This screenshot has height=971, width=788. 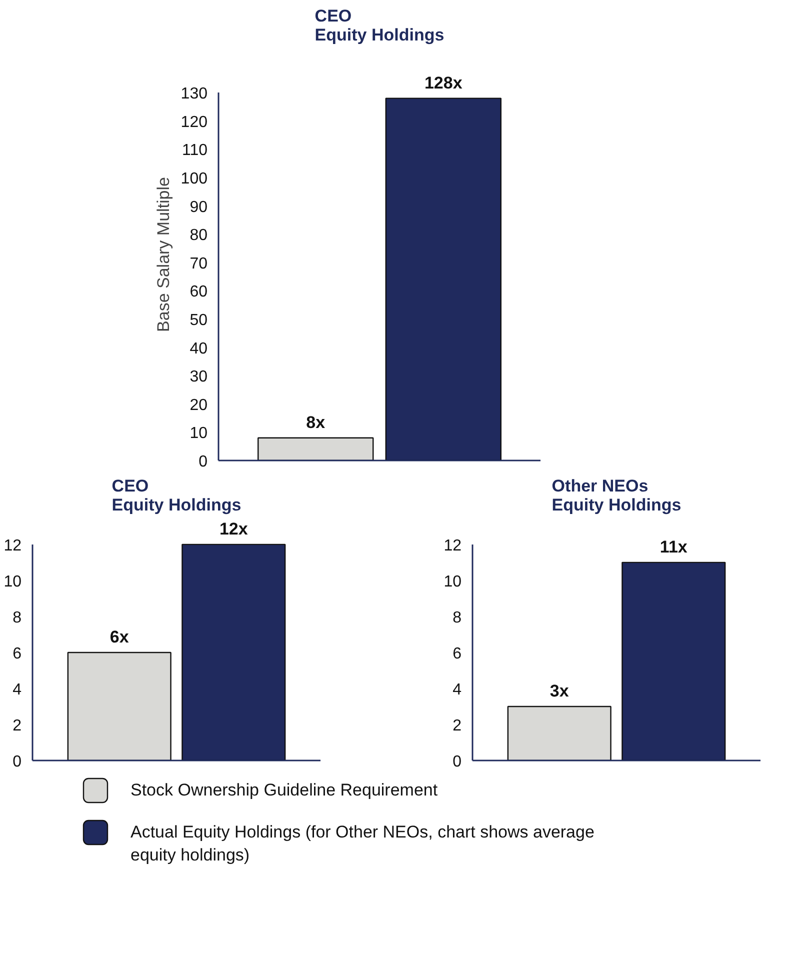 What do you see at coordinates (194, 94) in the screenshot?
I see `y-tick-label: 130` at bounding box center [194, 94].